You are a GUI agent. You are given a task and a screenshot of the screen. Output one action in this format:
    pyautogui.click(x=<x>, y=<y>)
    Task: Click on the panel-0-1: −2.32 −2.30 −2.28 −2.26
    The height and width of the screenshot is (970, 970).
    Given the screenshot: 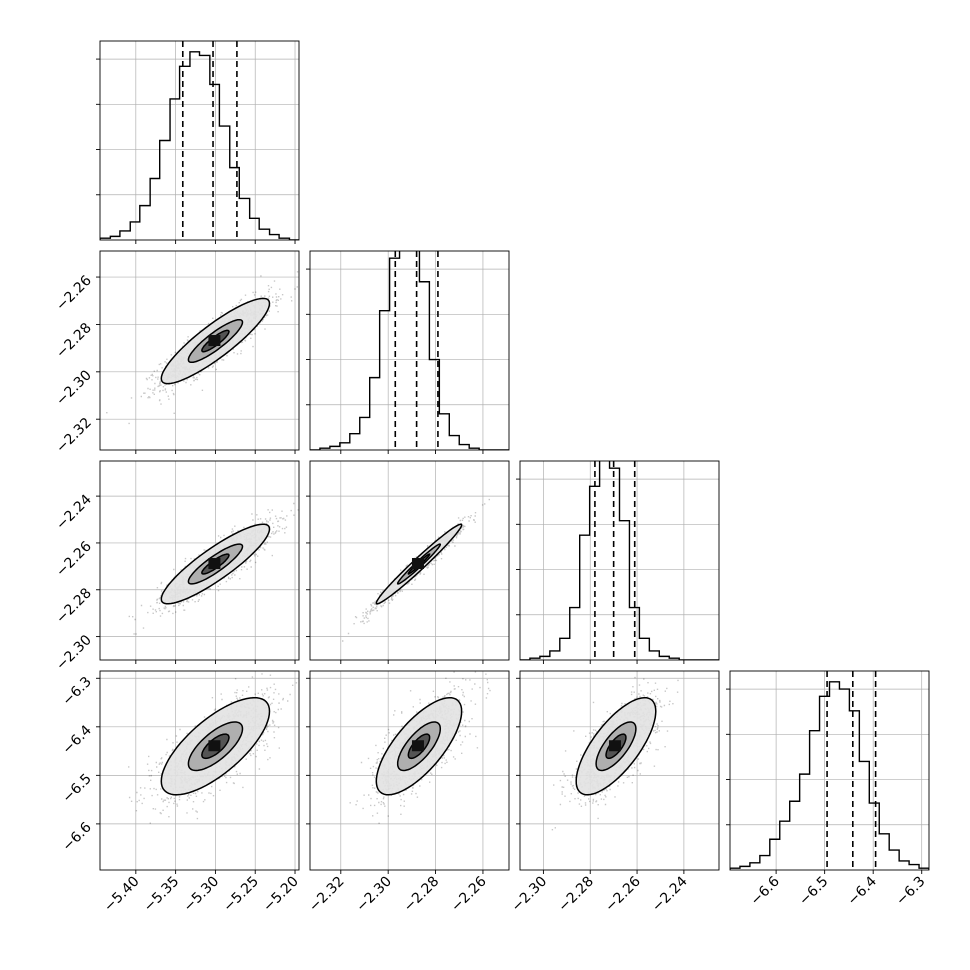 What is the action you would take?
    pyautogui.click(x=176, y=353)
    